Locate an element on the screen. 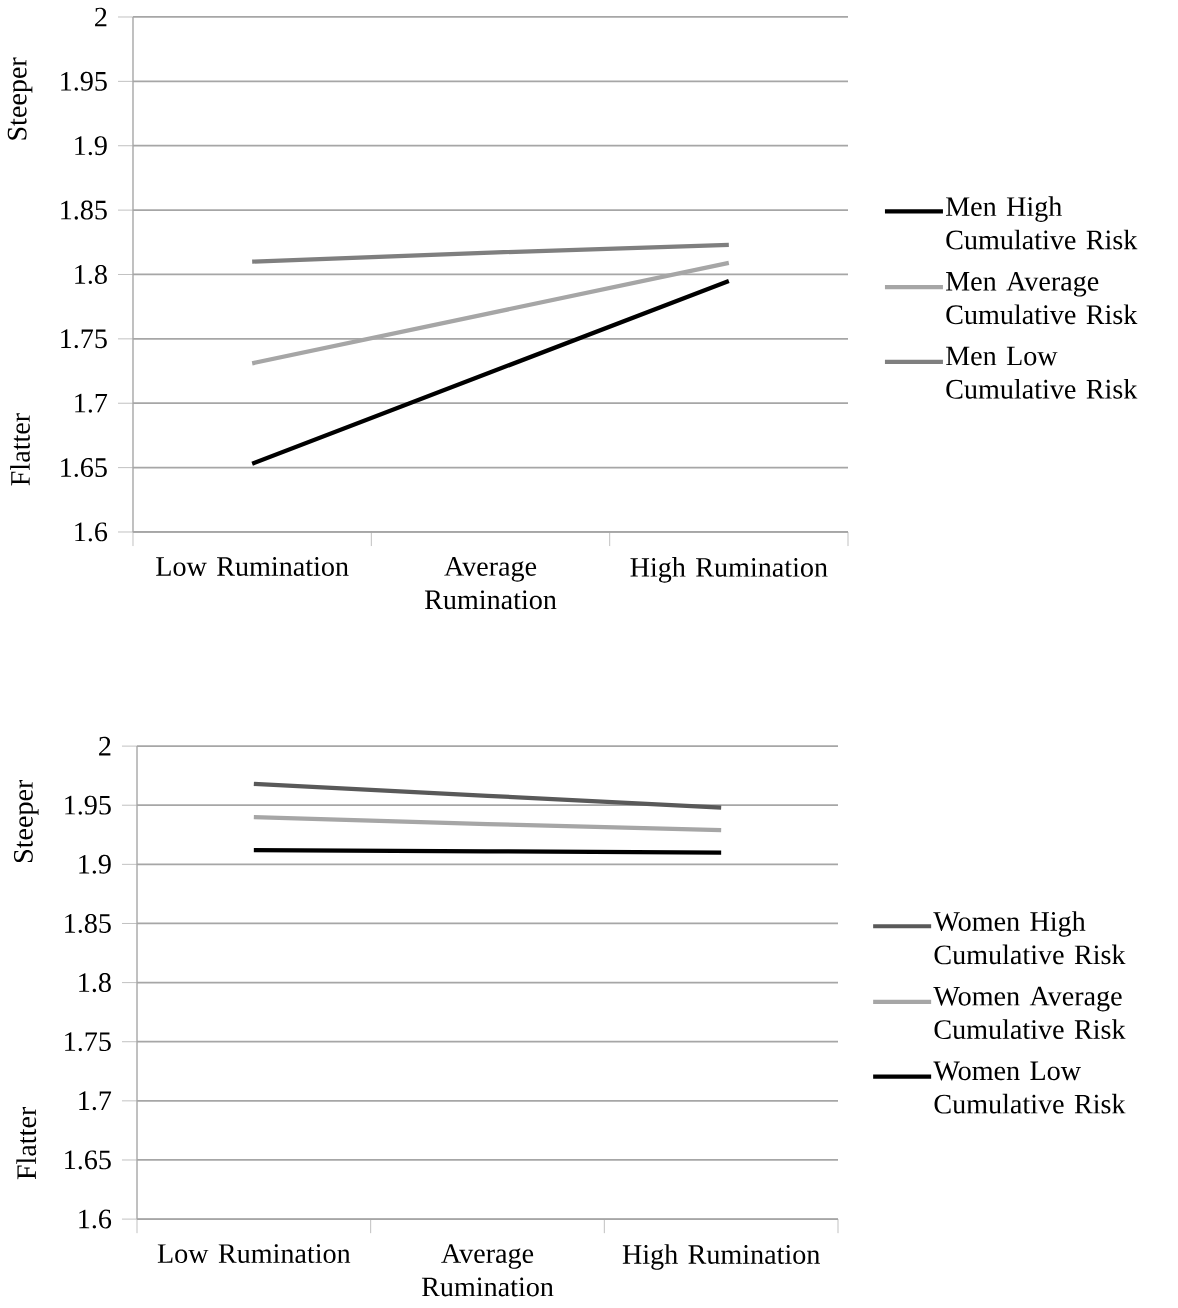  legend-label: Women Low Cumulative Risk is located at coordinates (1029, 1087).